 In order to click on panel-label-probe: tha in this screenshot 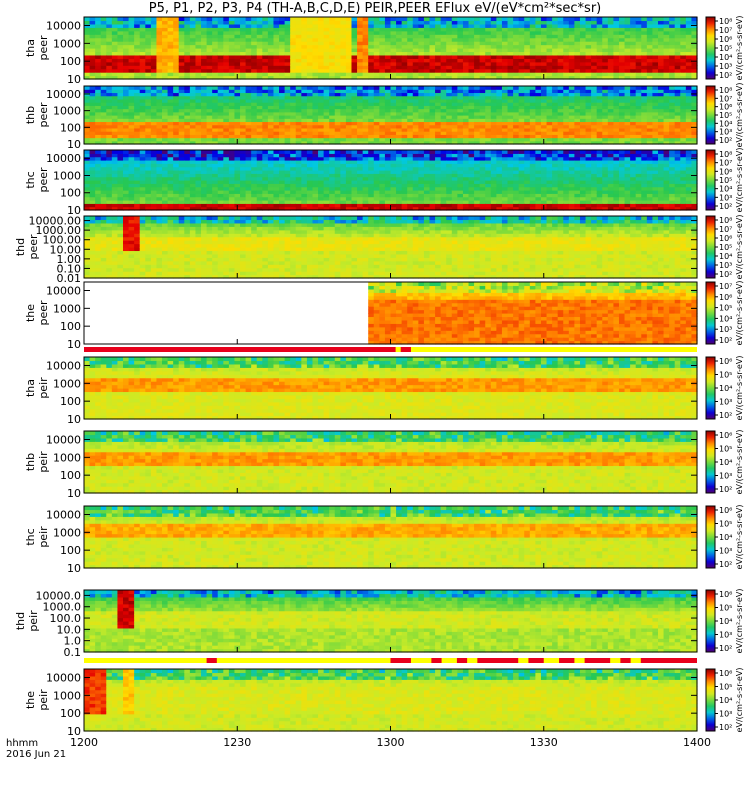, I will do `click(30, 48)`.